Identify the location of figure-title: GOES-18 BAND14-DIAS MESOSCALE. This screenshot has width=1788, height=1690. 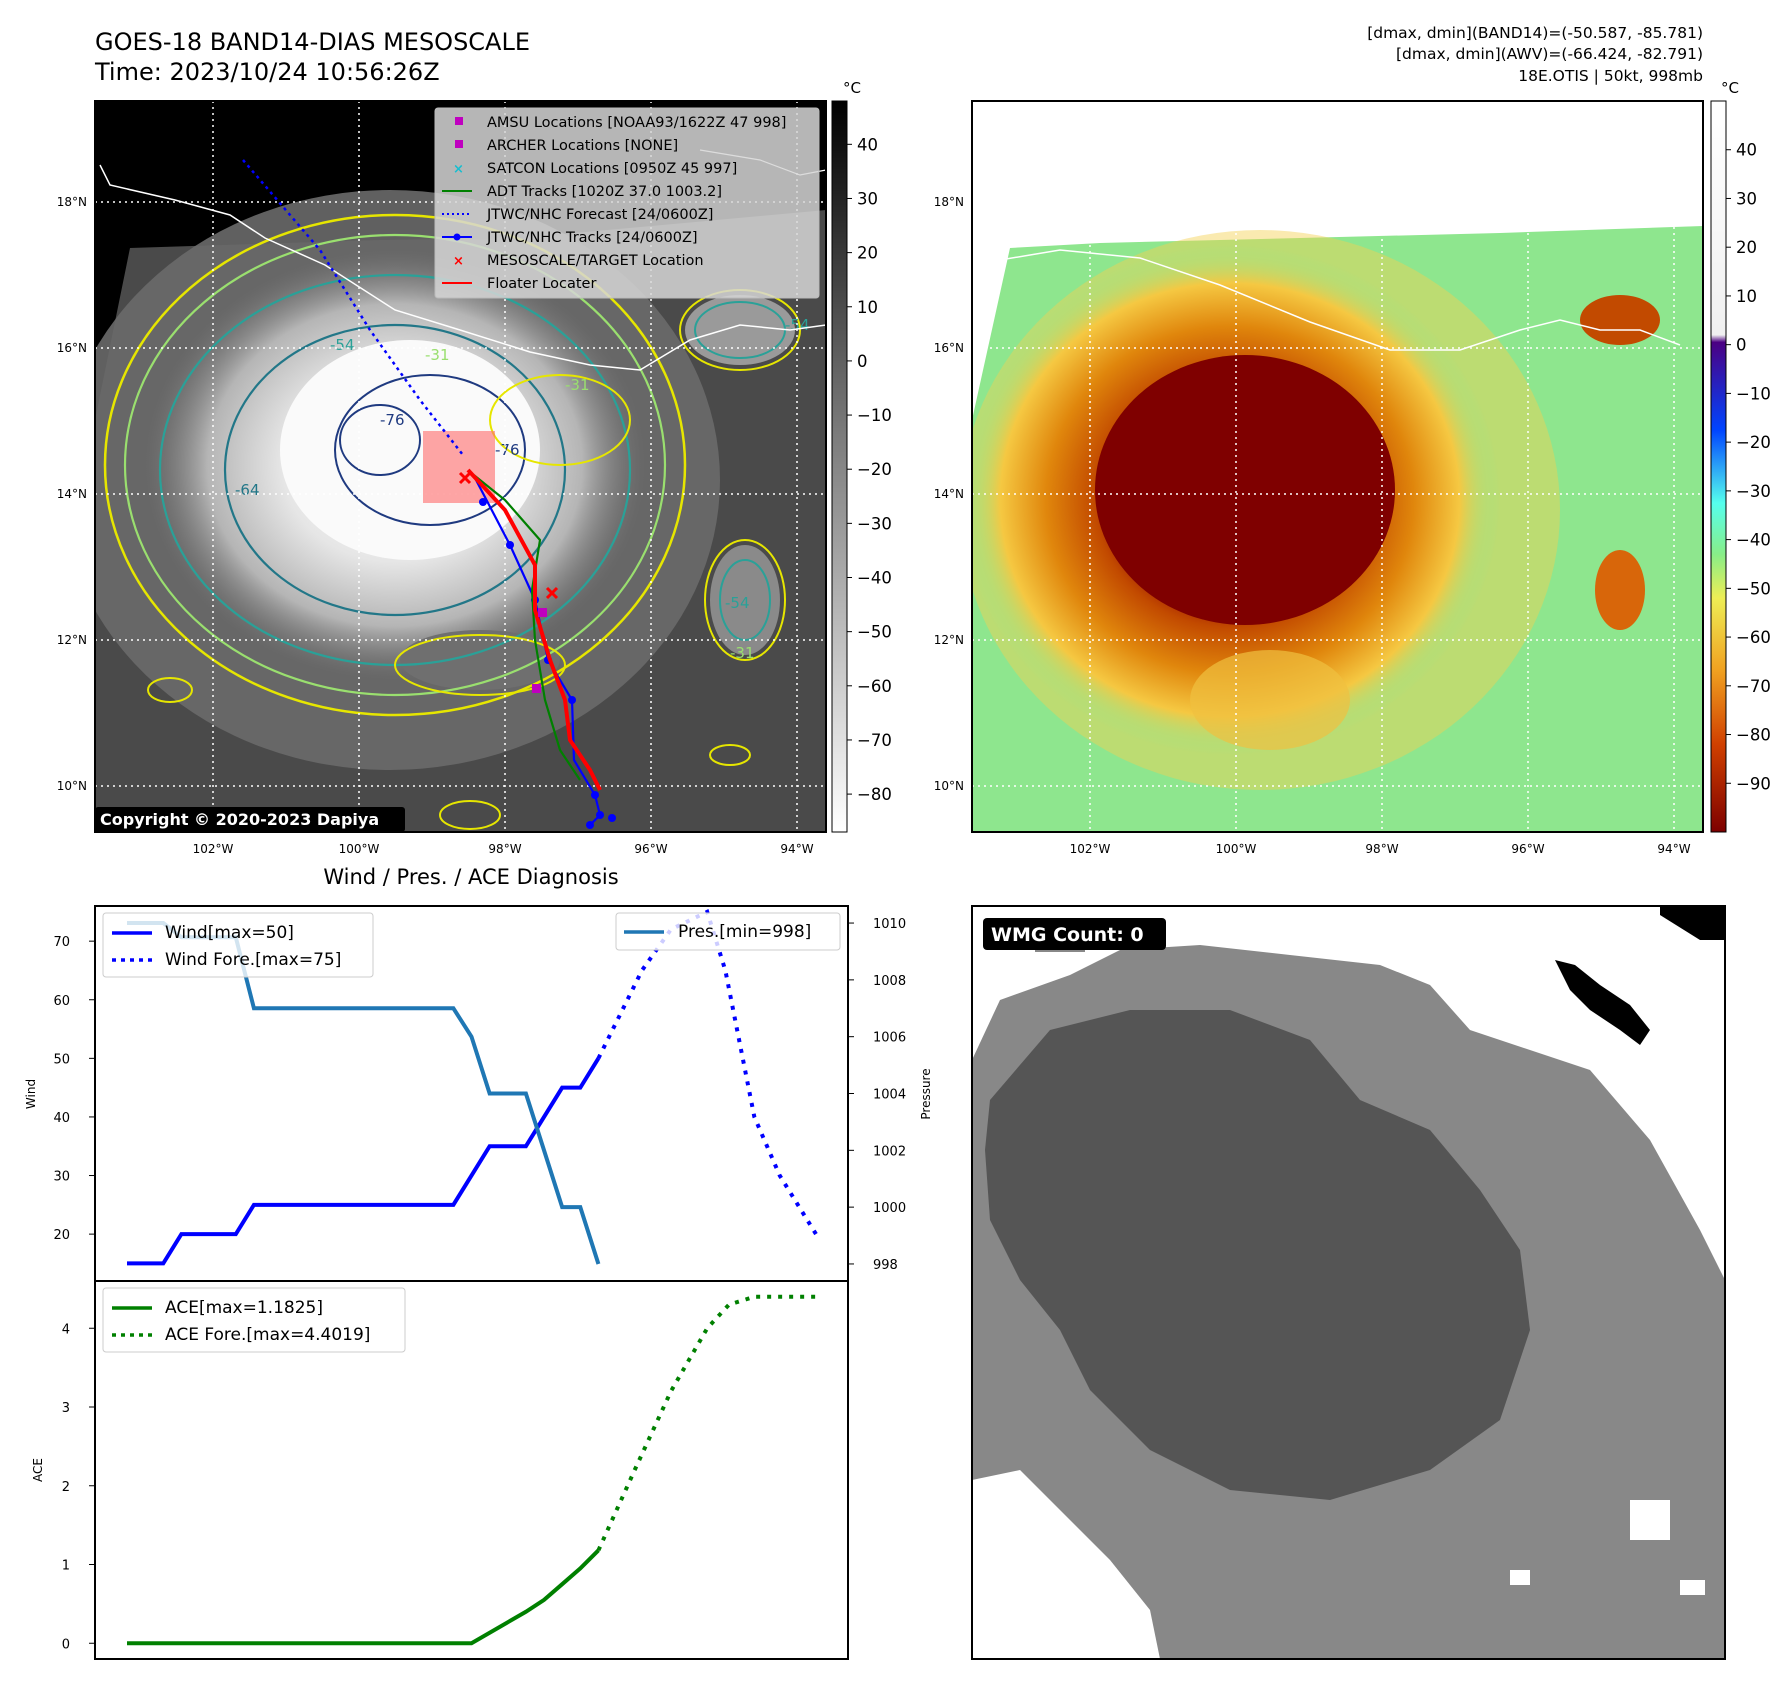
(312, 42).